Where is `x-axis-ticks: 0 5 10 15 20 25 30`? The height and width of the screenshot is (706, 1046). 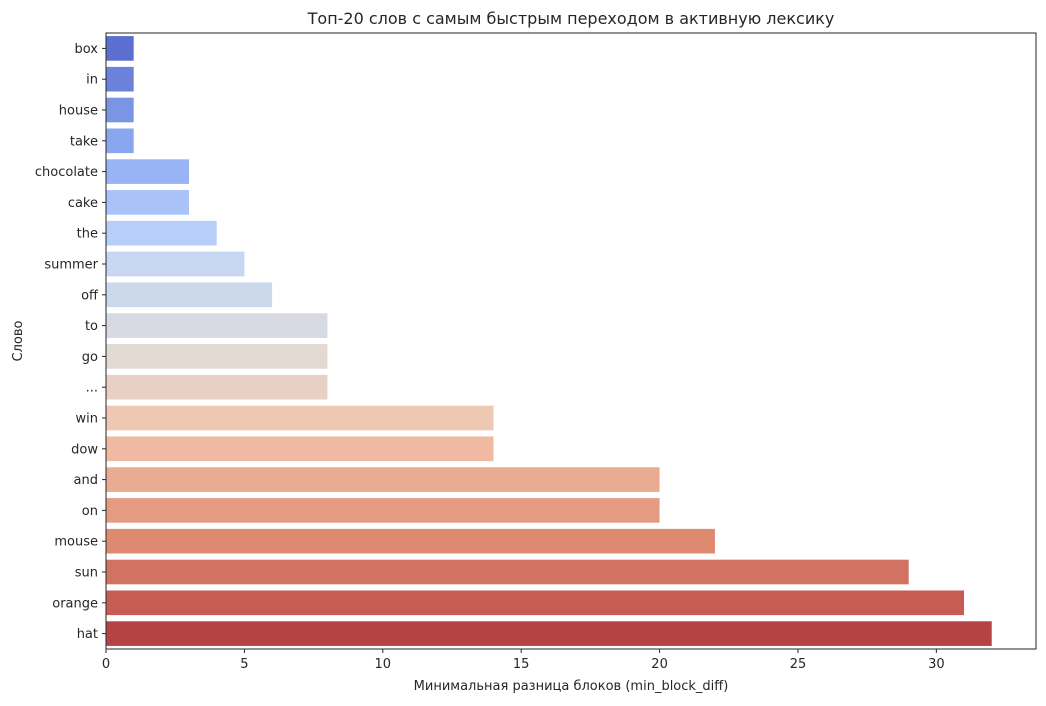 x-axis-ticks: 0 5 10 15 20 25 30 is located at coordinates (523, 660).